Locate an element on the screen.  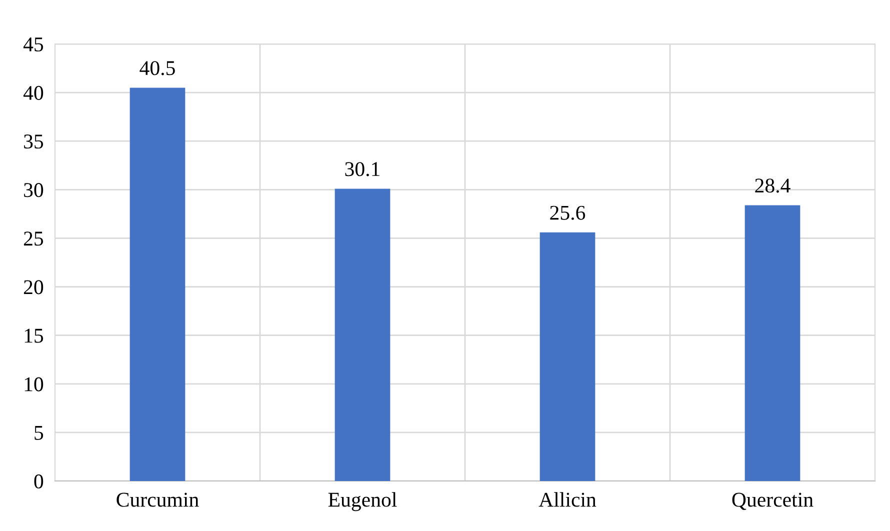
y-tick-label: 45 is located at coordinates (33, 45).